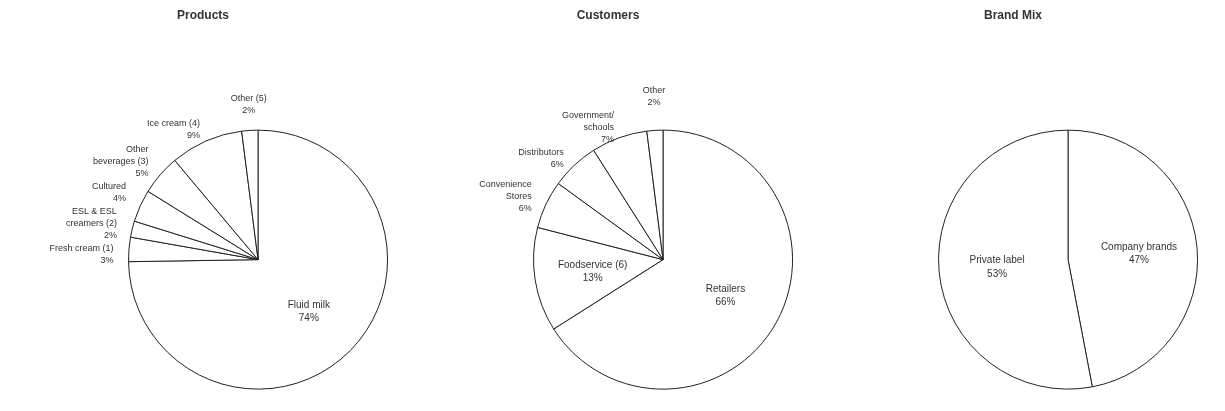  What do you see at coordinates (997, 260) in the screenshot?
I see `slice-label: Private label` at bounding box center [997, 260].